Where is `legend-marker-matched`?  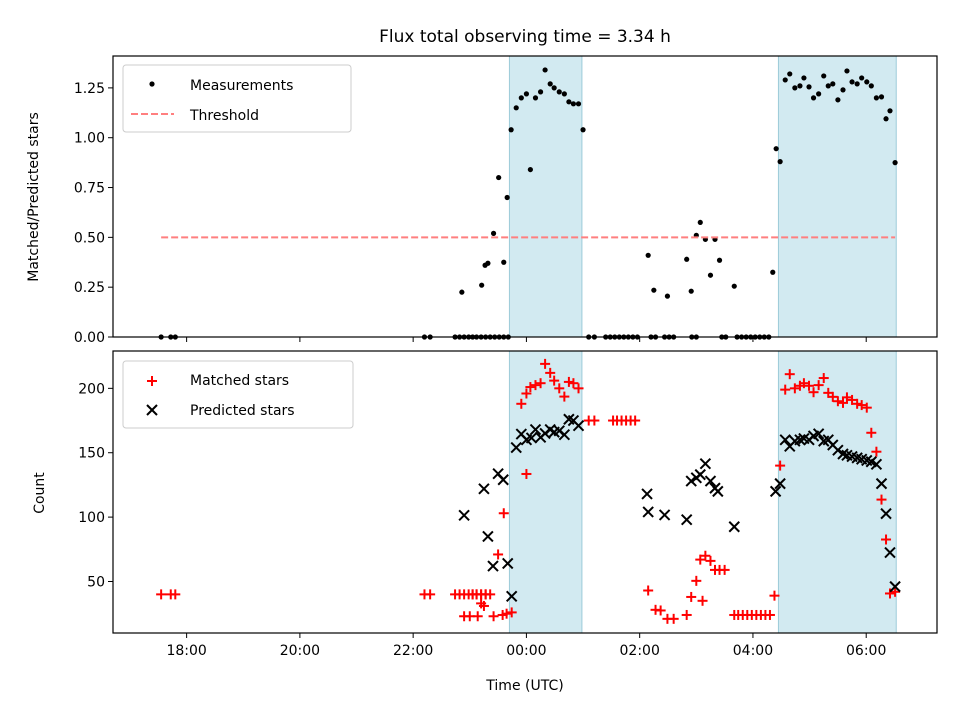 legend-marker-matched is located at coordinates (152, 381).